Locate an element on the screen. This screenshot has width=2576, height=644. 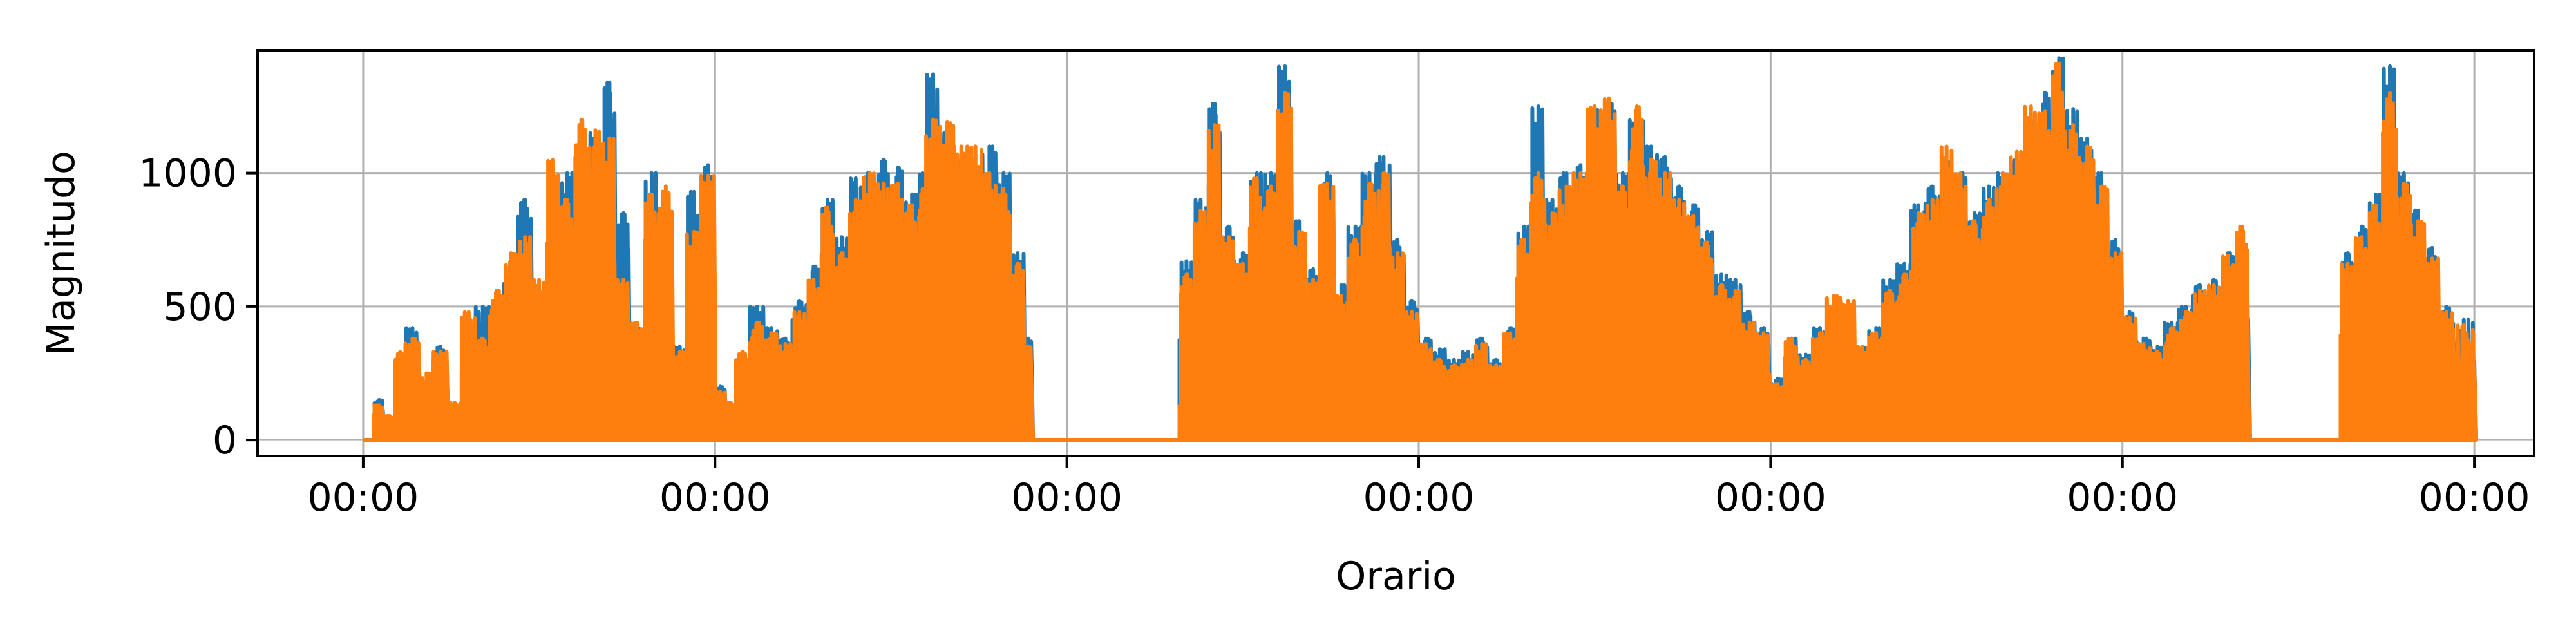
y-tick-label: 500 is located at coordinates (200, 307).